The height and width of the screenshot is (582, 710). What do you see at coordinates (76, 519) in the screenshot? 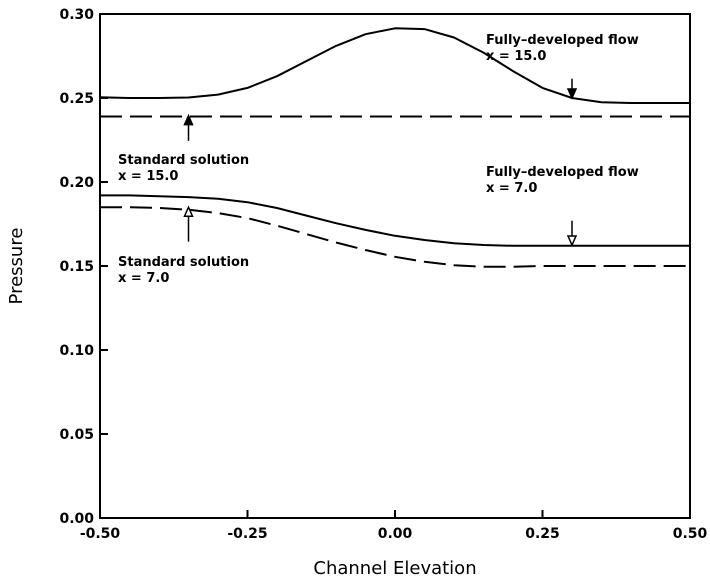
I see `y-tick-label: 0.00` at bounding box center [76, 519].